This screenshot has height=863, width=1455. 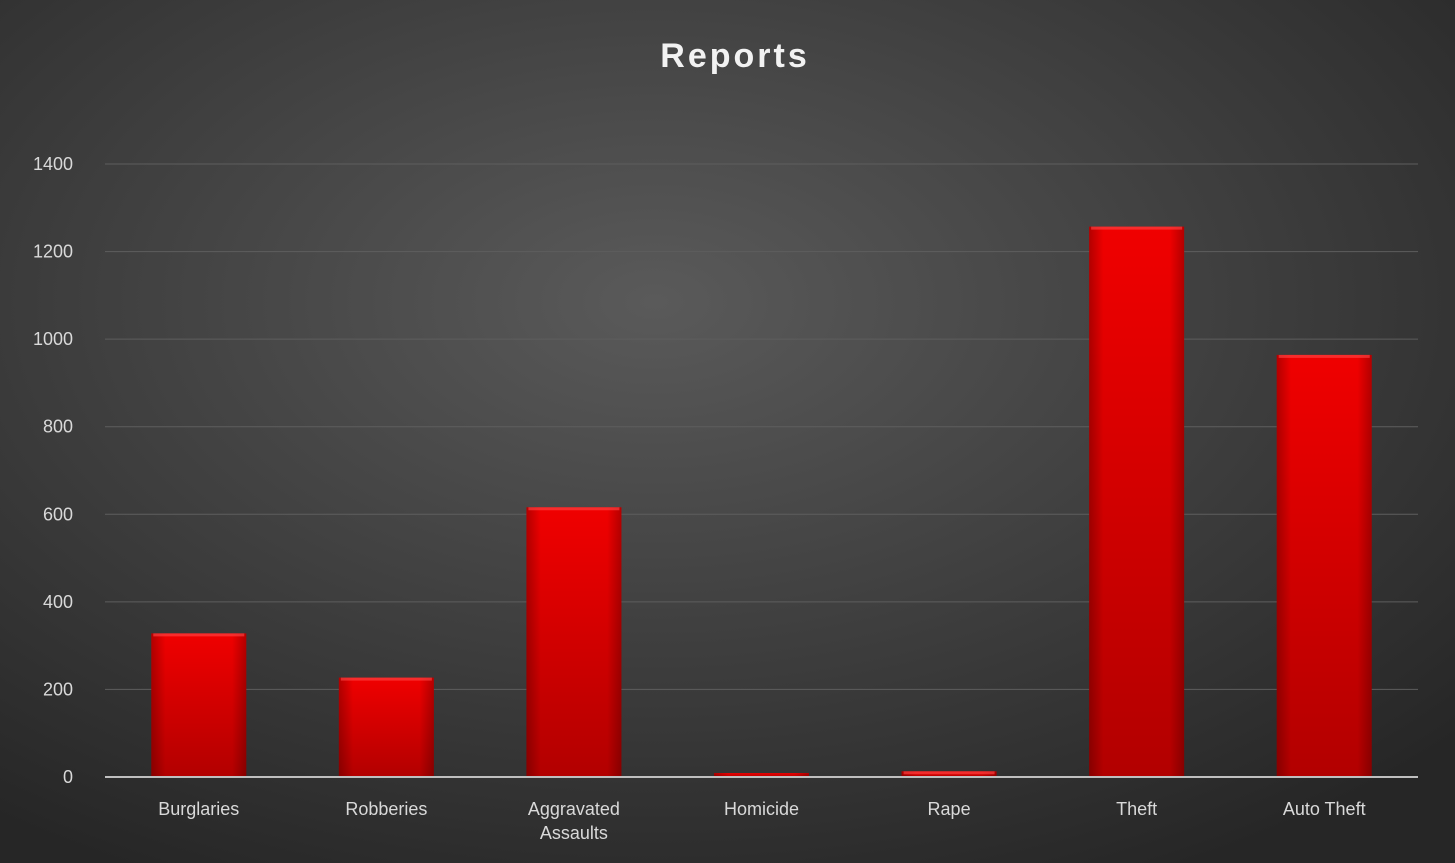 What do you see at coordinates (53, 339) in the screenshot?
I see `y-tick-label: 1000` at bounding box center [53, 339].